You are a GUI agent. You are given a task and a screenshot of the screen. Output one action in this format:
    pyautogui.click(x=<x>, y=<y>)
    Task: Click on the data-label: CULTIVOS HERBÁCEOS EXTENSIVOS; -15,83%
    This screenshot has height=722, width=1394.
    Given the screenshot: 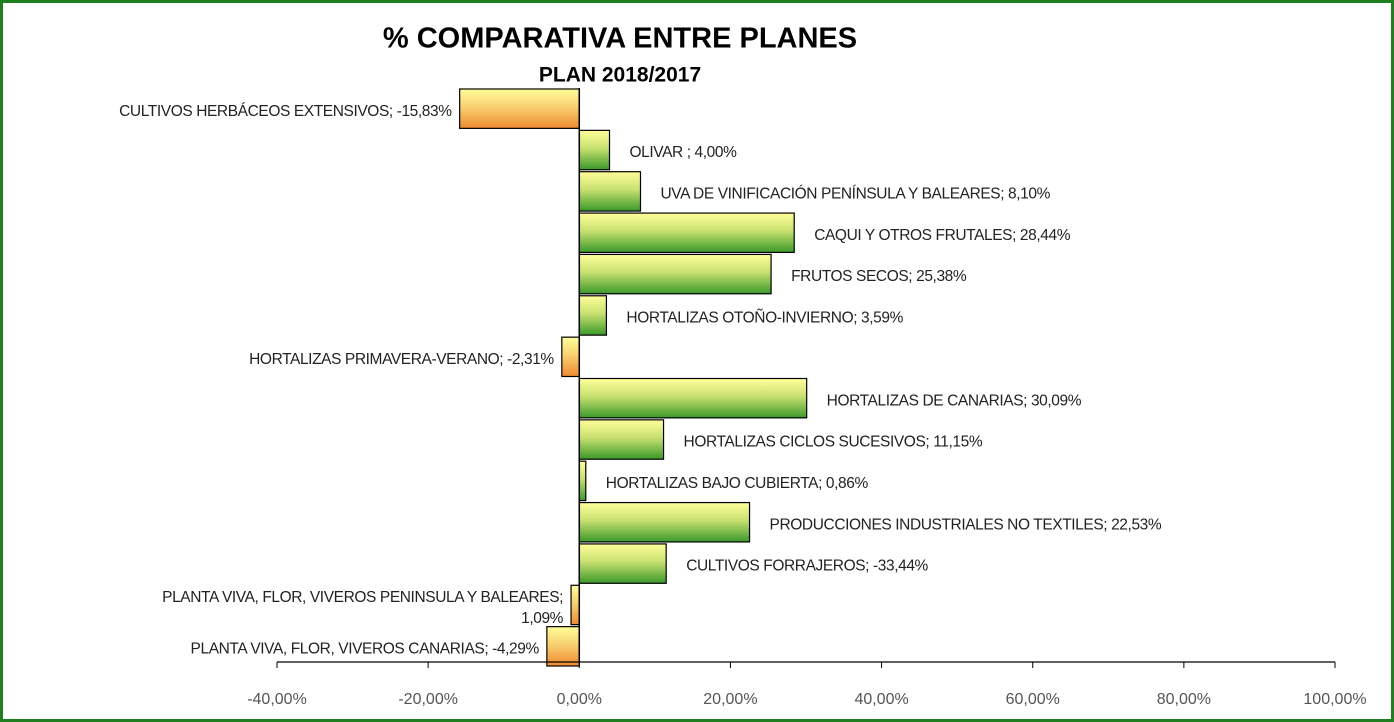 What is the action you would take?
    pyautogui.click(x=285, y=111)
    